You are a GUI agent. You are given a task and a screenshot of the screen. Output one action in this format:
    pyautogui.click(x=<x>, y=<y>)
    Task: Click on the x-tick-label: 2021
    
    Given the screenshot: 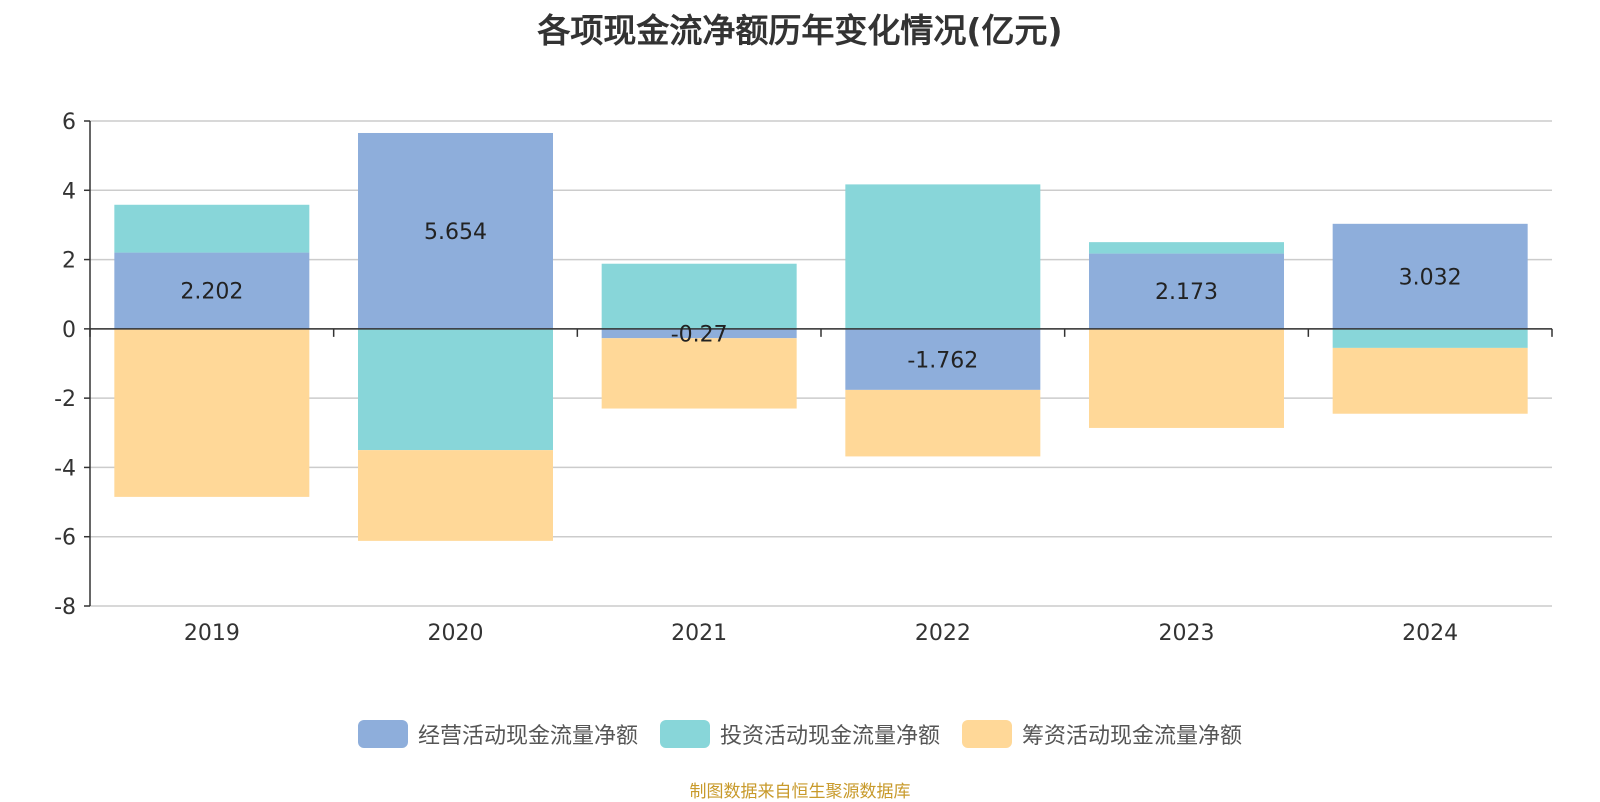 What is the action you would take?
    pyautogui.click(x=699, y=633)
    